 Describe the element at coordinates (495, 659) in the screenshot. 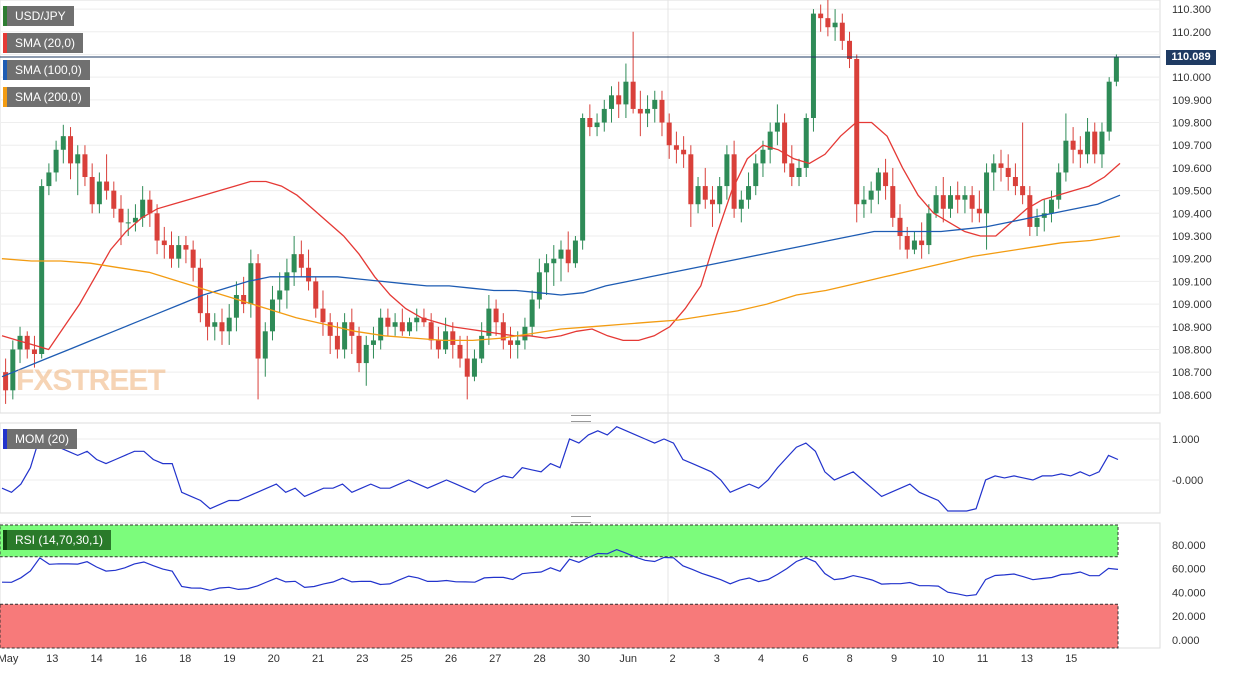

I see `x-tick-label: 27` at that location.